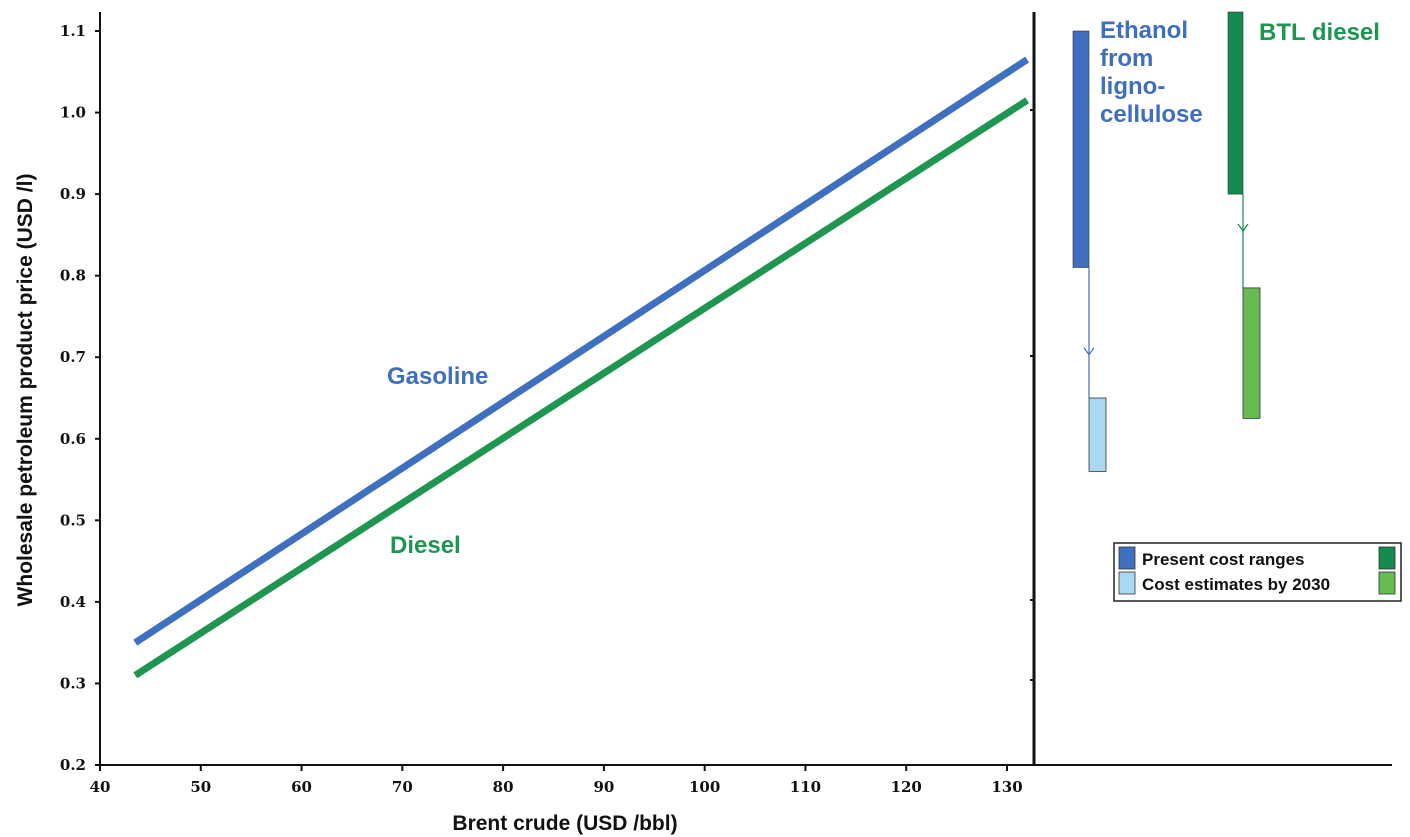 The height and width of the screenshot is (837, 1410). Describe the element at coordinates (1126, 58) in the screenshot. I see `ethanol-label-line-2: from` at that location.